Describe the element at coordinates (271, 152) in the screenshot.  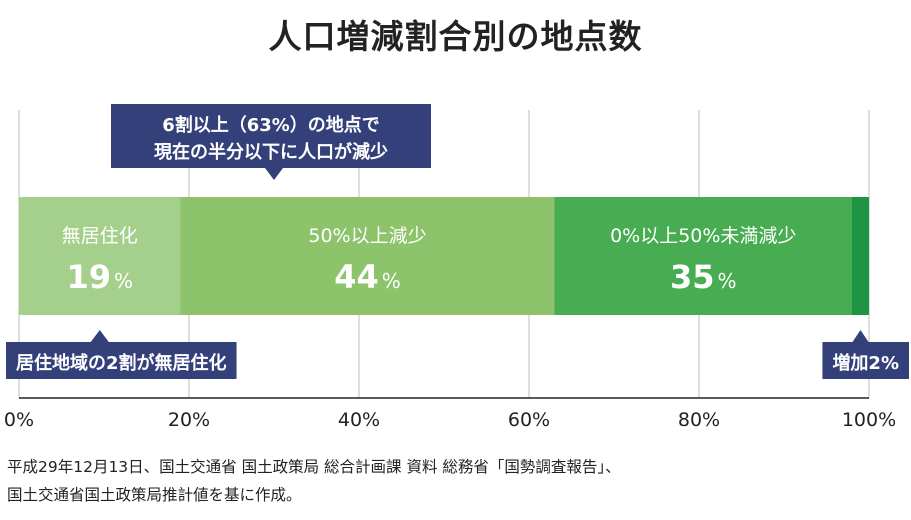
I see `callout-text: 現在の半分以下に人口が減少` at that location.